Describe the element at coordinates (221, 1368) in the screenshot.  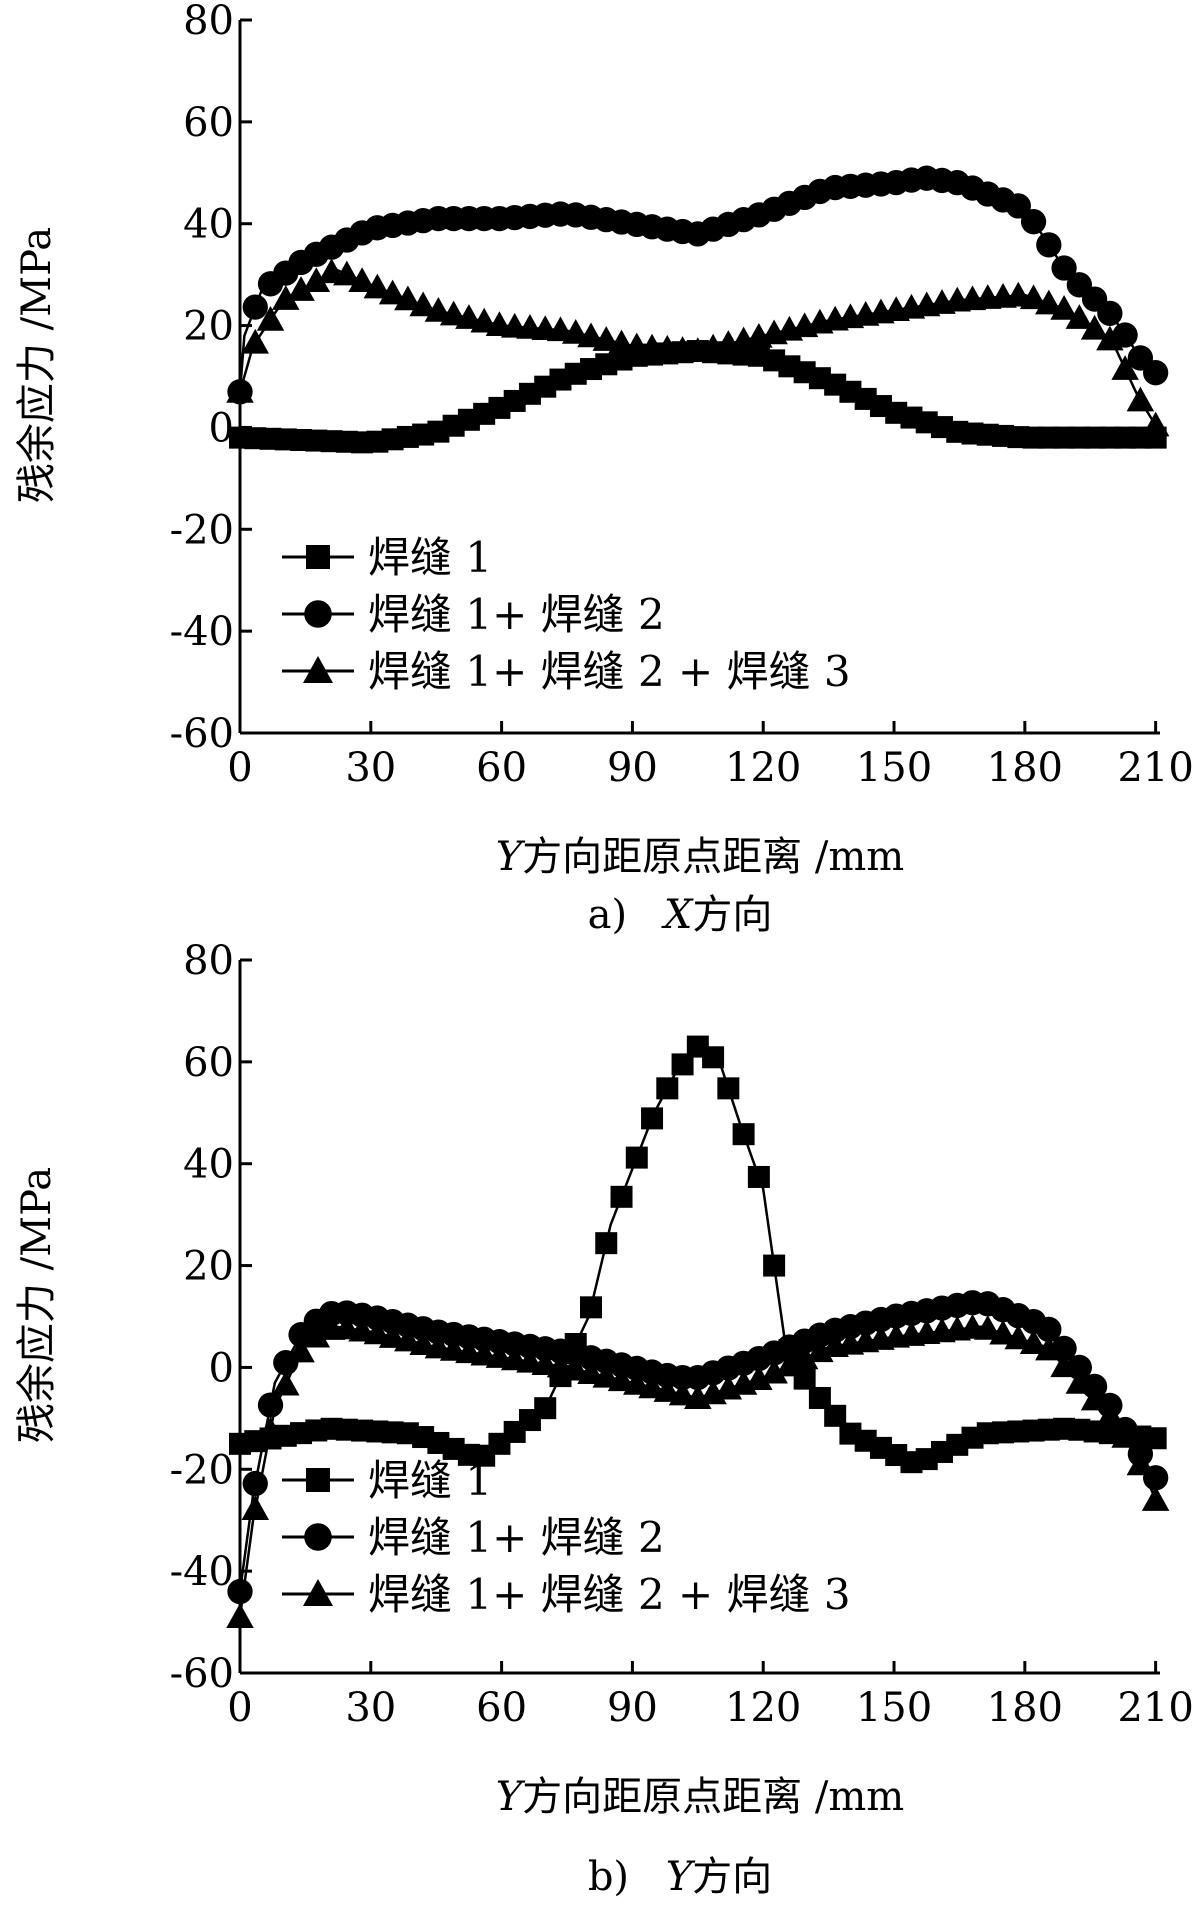
I see `y-tick-label: 0` at that location.